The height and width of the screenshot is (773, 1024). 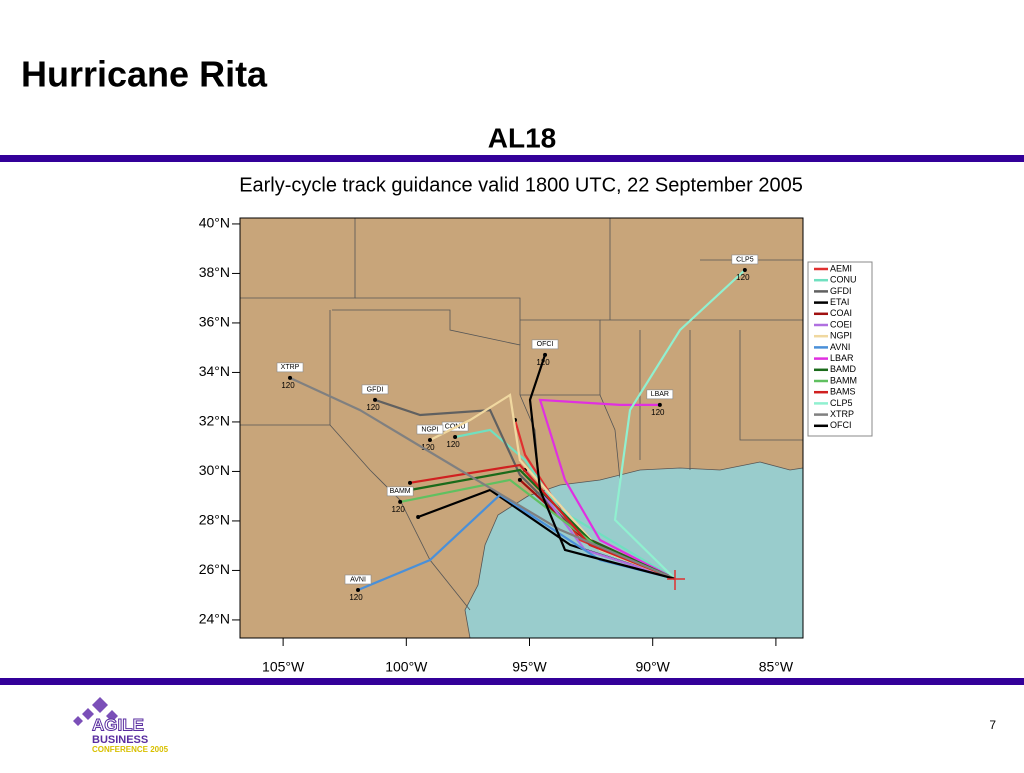 I want to click on y-tick-label: 24°N, so click(x=214, y=619).